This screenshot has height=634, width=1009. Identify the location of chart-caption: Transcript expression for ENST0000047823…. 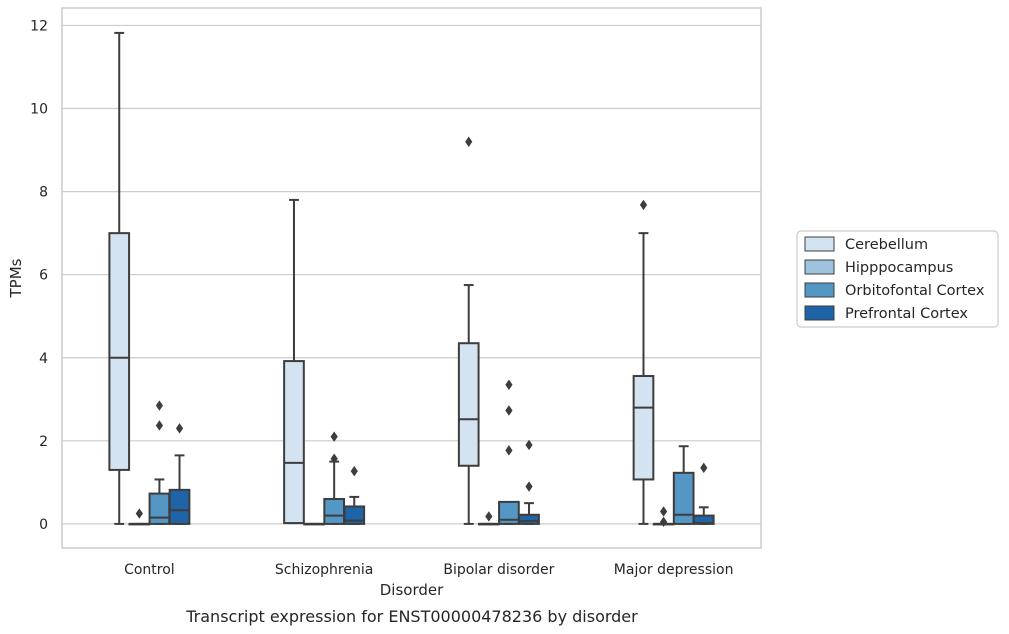
(411, 616).